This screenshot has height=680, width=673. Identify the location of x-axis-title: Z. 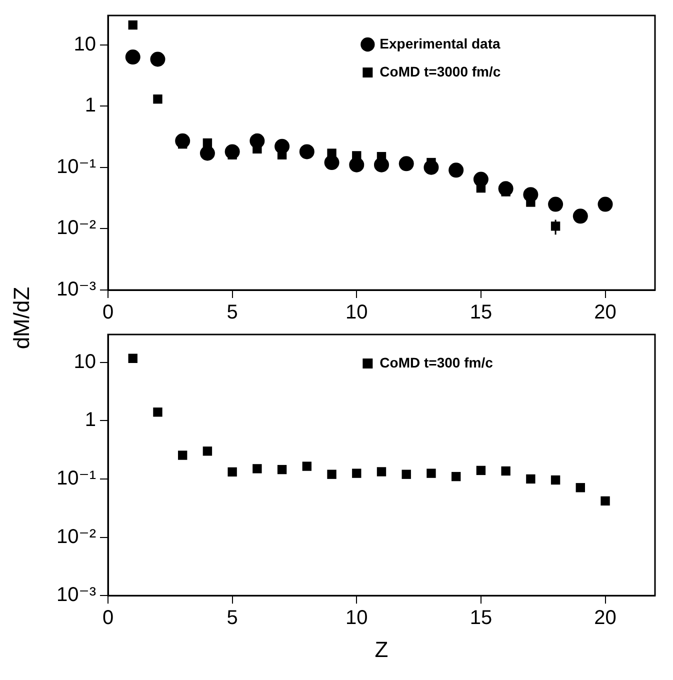
(381, 649).